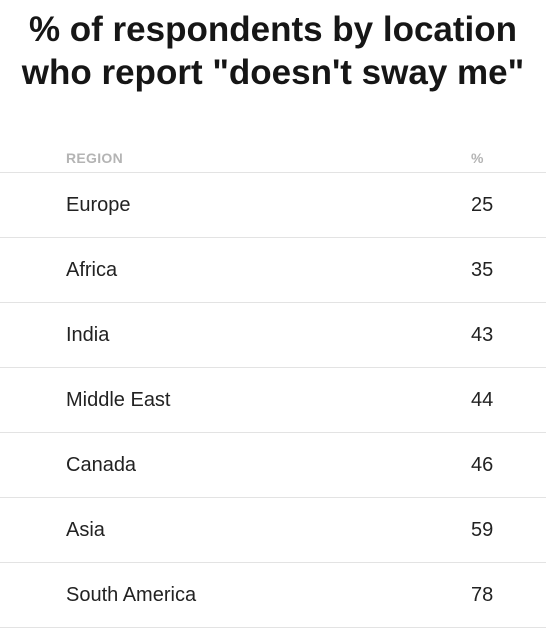 The width and height of the screenshot is (546, 628). What do you see at coordinates (273, 530) in the screenshot?
I see `table-row: Asia 59` at bounding box center [273, 530].